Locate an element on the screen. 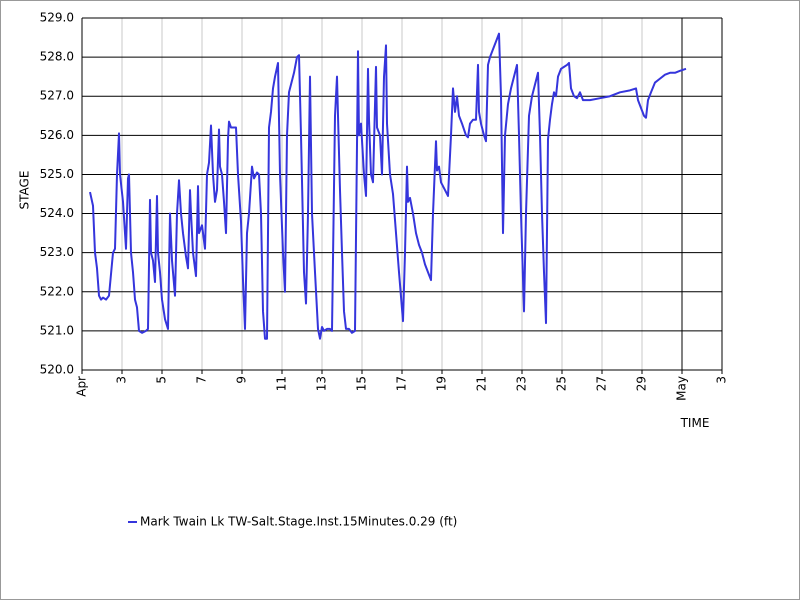 The height and width of the screenshot is (600, 800). y-tick-label: 529.0 is located at coordinates (57, 18).